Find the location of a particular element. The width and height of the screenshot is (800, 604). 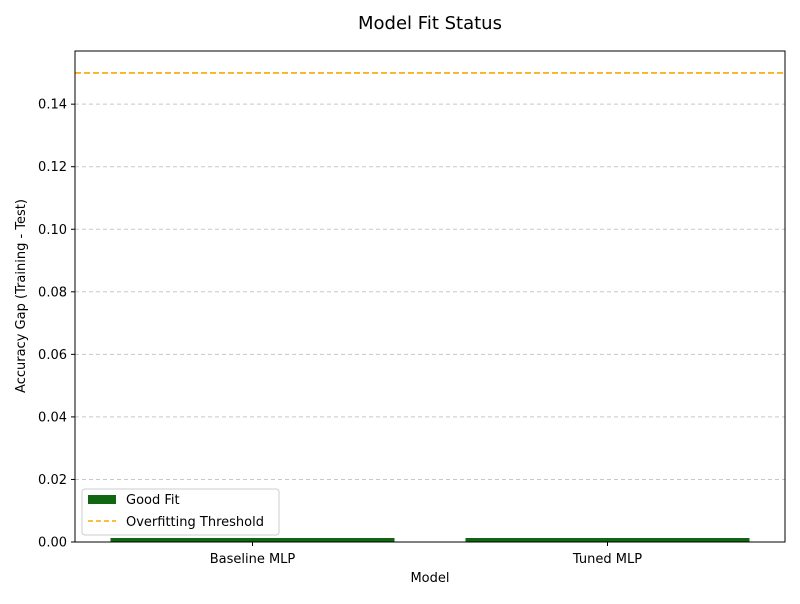

legend-swatch-good-fit is located at coordinates (102, 499).